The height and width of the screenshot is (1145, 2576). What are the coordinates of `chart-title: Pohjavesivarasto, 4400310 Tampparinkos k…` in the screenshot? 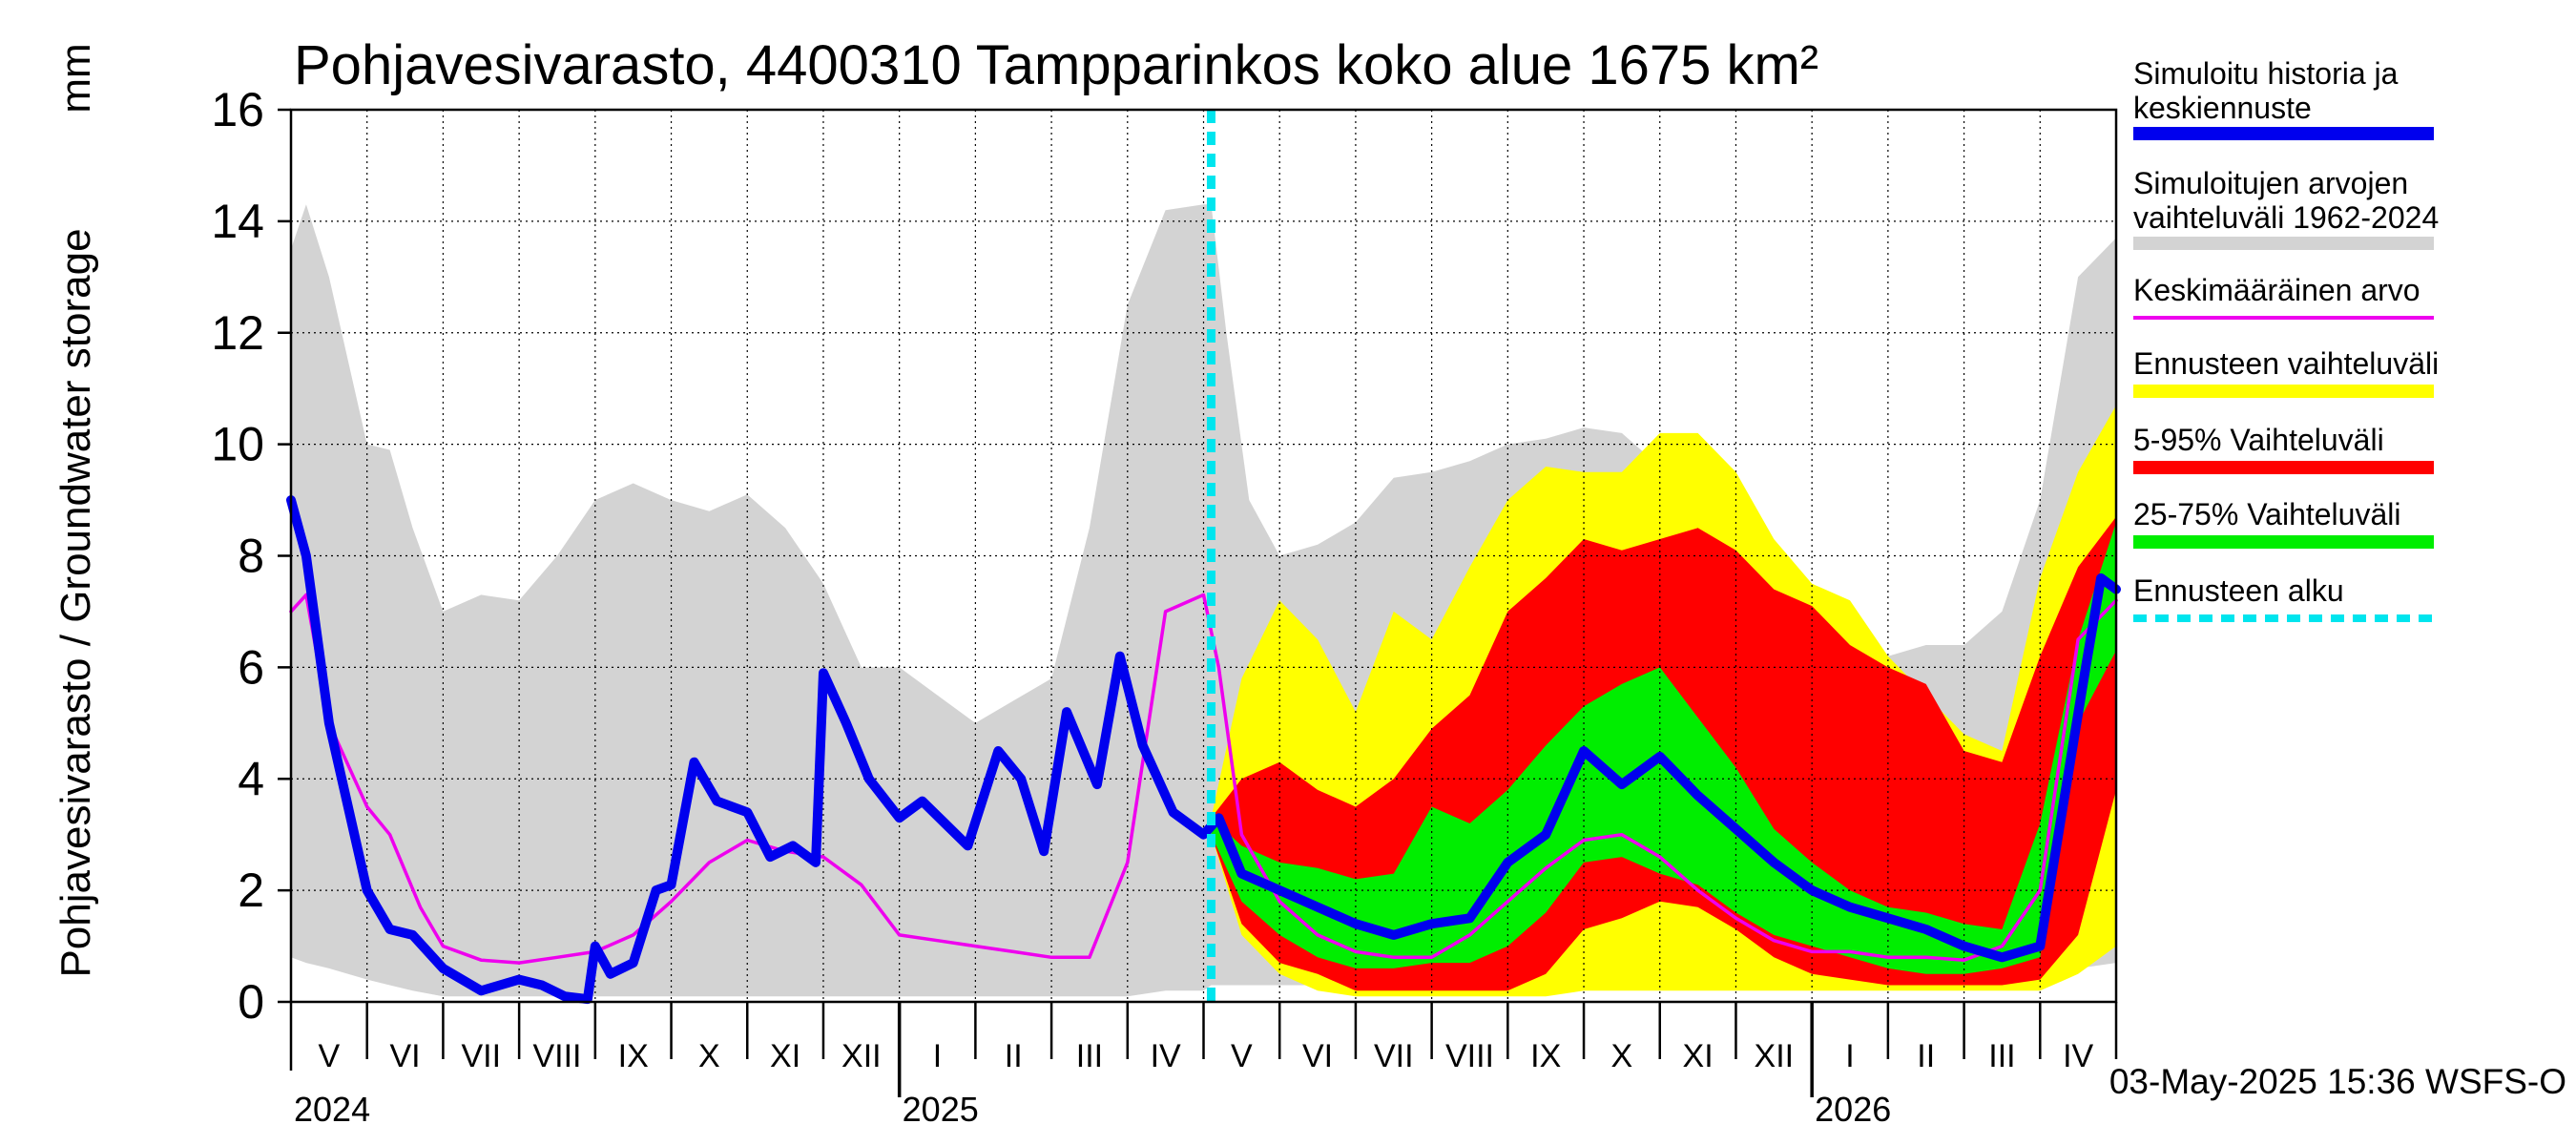 It's located at (1056, 65).